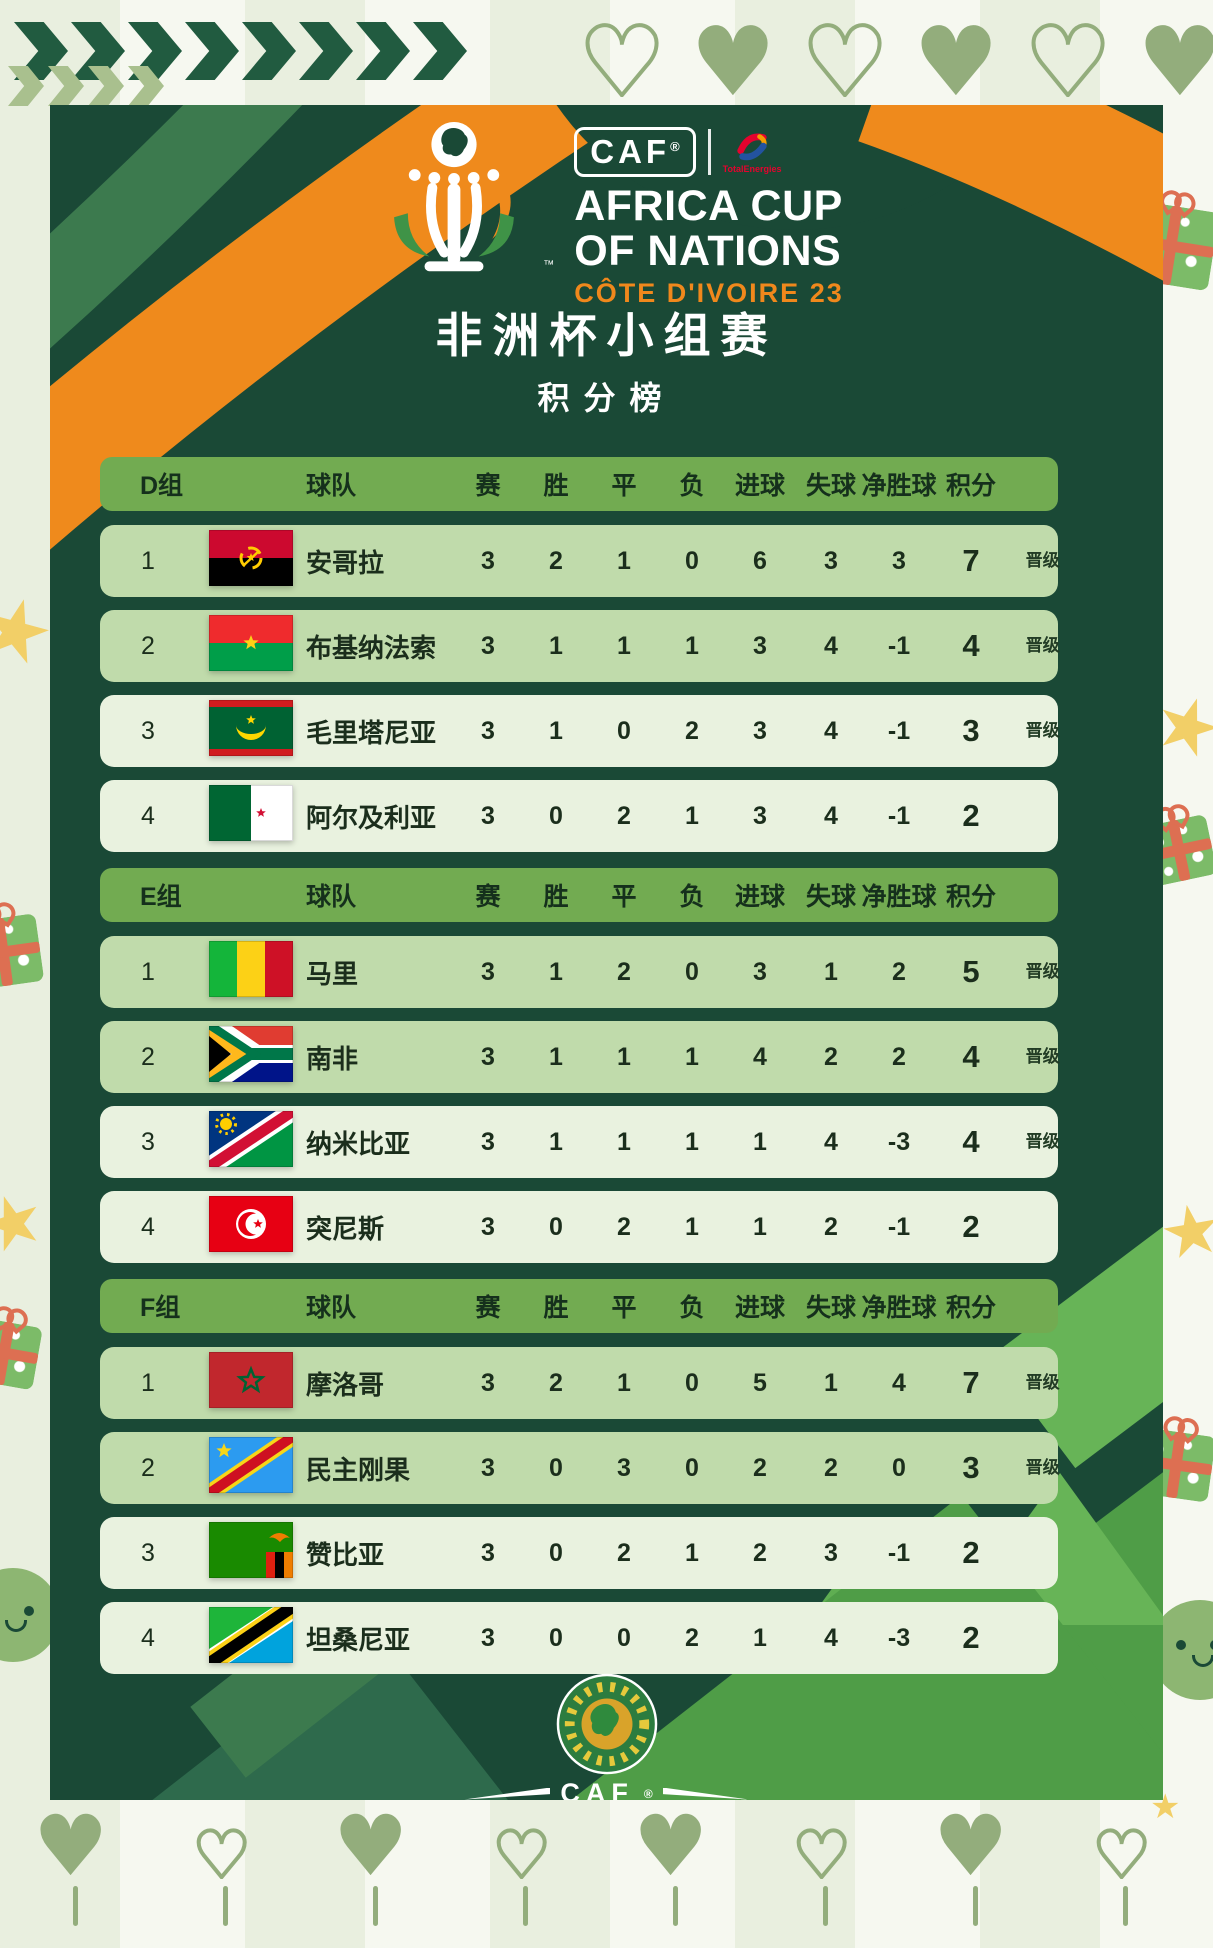  What do you see at coordinates (692, 1382) in the screenshot?
I see `stat-losses: 0` at bounding box center [692, 1382].